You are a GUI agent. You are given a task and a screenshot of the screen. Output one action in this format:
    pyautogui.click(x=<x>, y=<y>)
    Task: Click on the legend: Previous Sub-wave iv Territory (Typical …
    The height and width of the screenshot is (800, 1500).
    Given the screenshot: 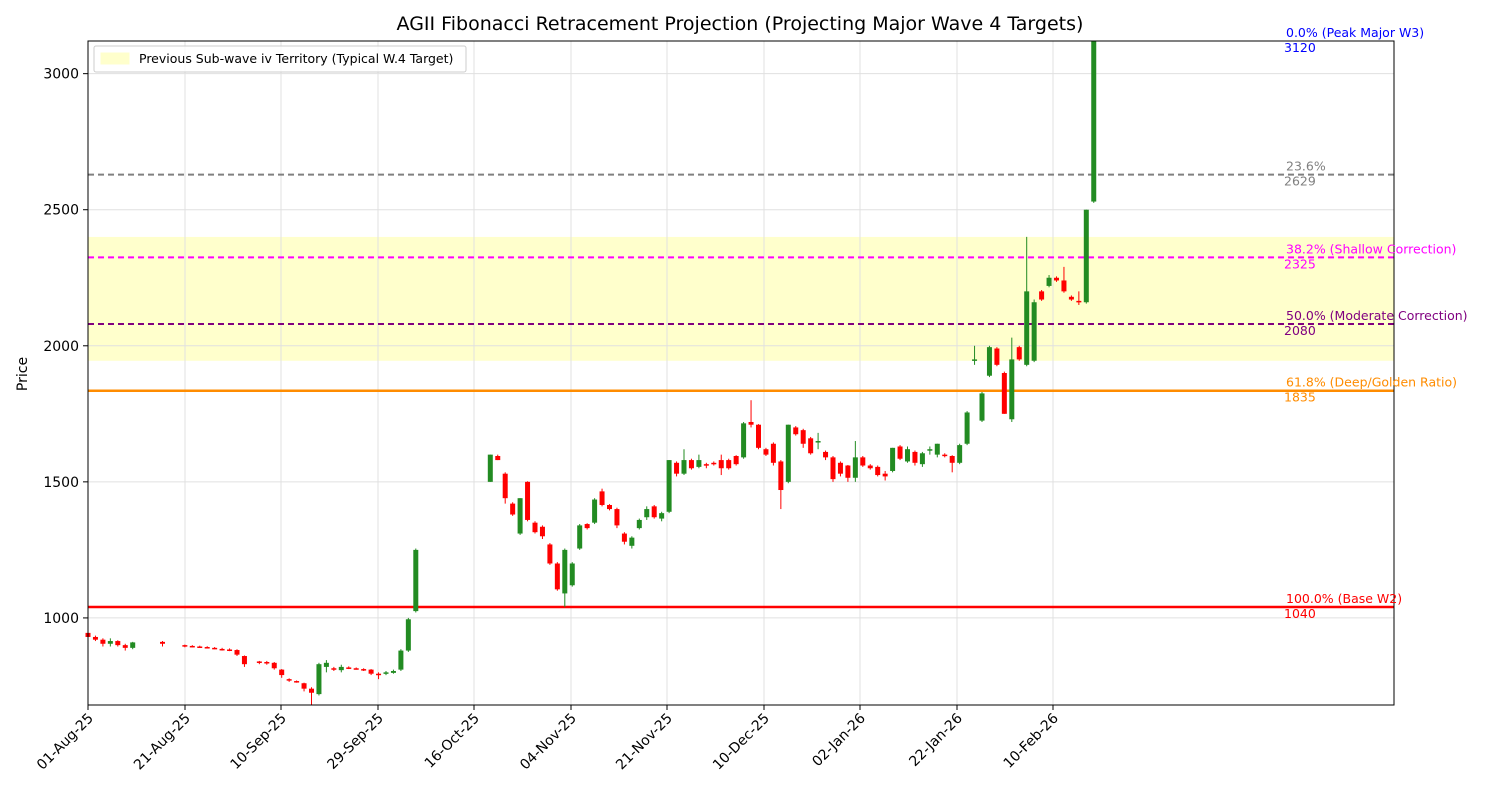 What is the action you would take?
    pyautogui.click(x=280, y=59)
    